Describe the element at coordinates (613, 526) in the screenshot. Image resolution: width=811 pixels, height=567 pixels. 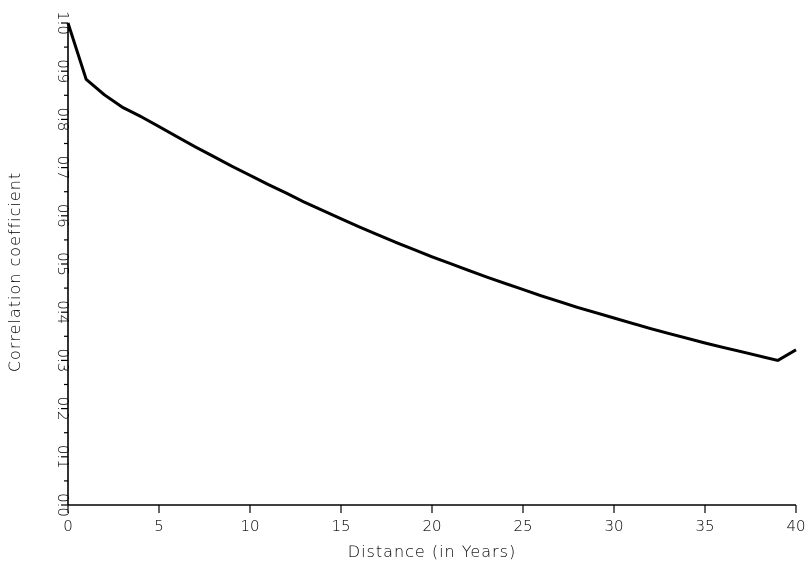
I see `x-tick-label: 30` at that location.